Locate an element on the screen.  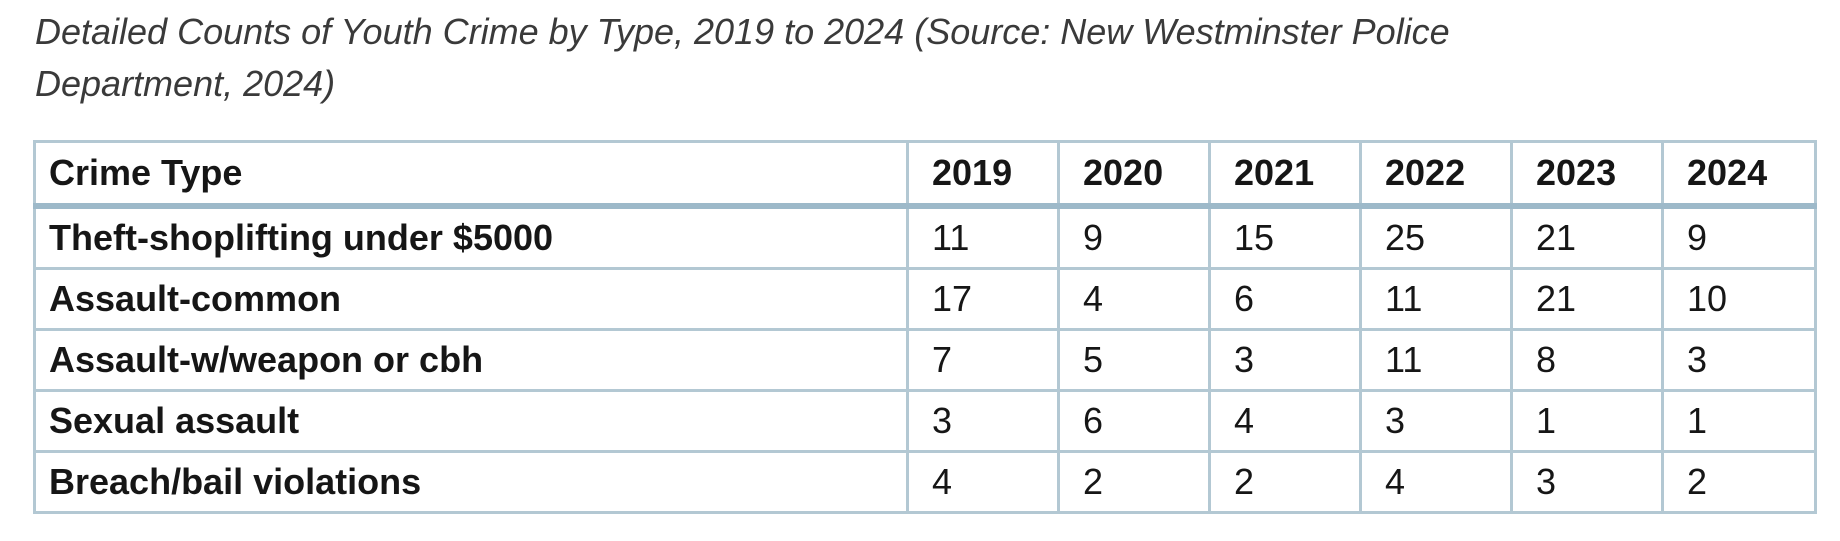
row-label: Assault-common is located at coordinates (471, 299).